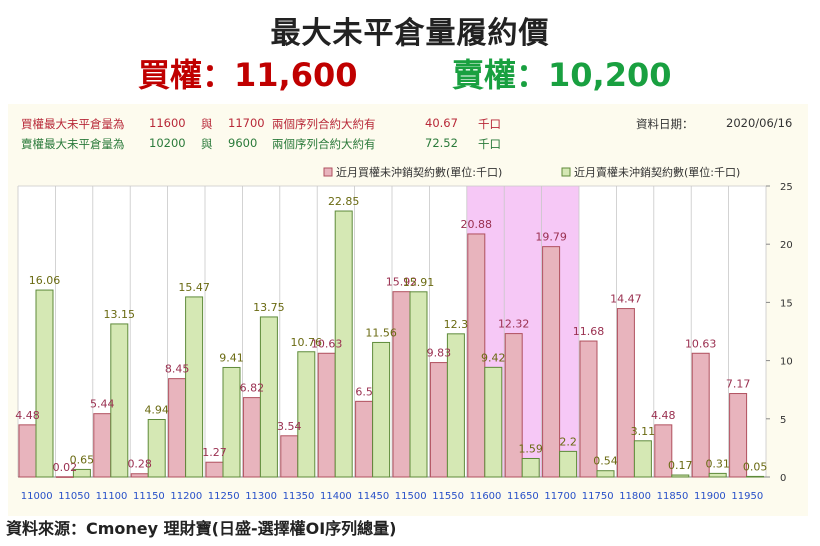 This screenshot has height=546, width=820. What do you see at coordinates (149, 496) in the screenshot?
I see `x-tick-label: 11150` at bounding box center [149, 496].